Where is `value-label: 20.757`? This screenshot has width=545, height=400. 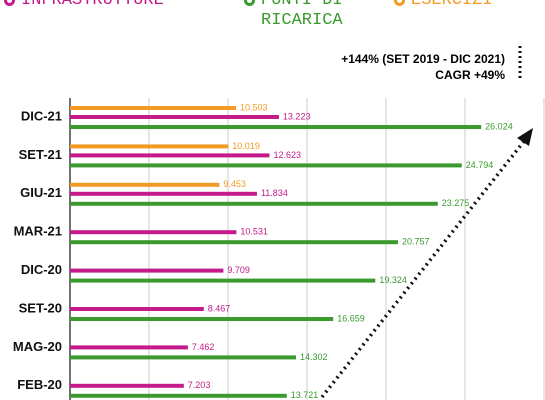
value-label: 20.757 is located at coordinates (416, 242).